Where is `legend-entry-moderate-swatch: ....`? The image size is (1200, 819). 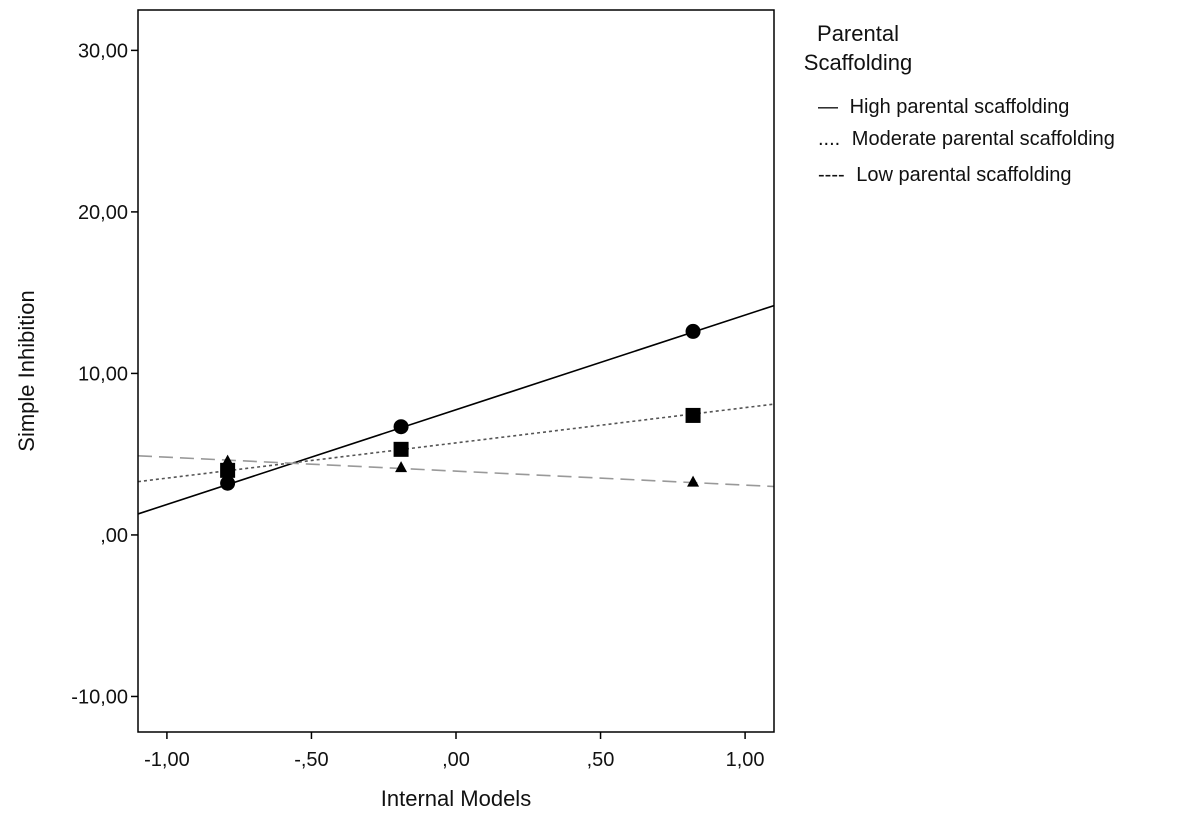
legend-entry-moderate-swatch: .... is located at coordinates (829, 139).